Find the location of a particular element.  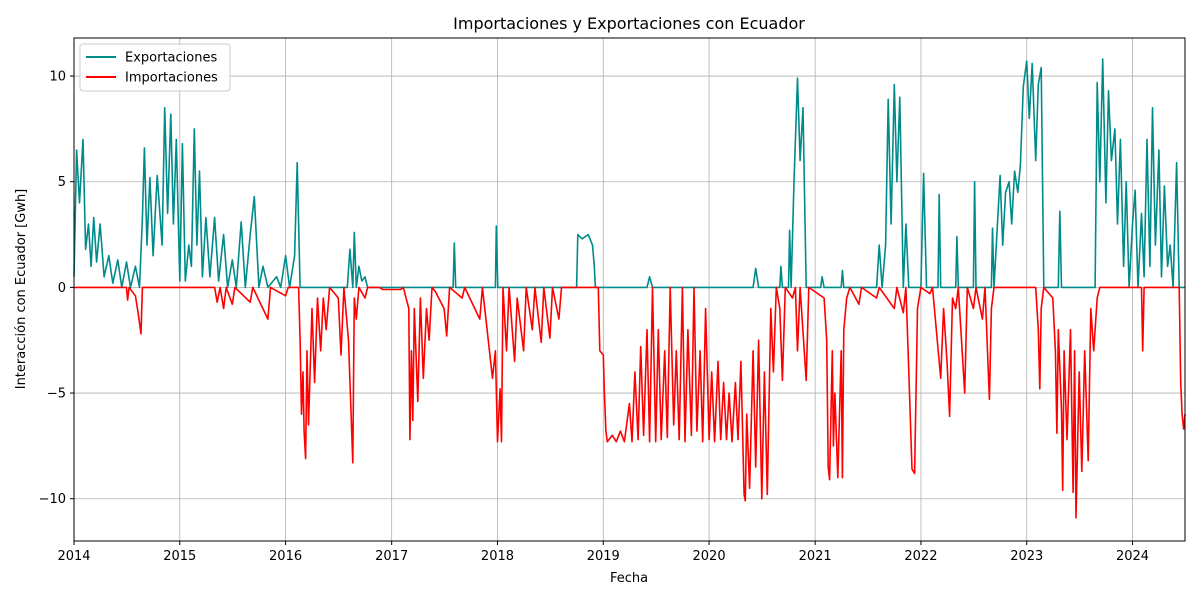

x-tick-label: 2021 is located at coordinates (815, 556).